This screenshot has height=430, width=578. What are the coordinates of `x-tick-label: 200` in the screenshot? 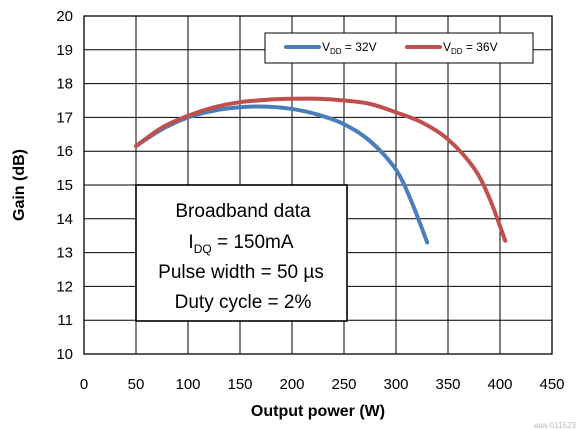 It's located at (291, 384).